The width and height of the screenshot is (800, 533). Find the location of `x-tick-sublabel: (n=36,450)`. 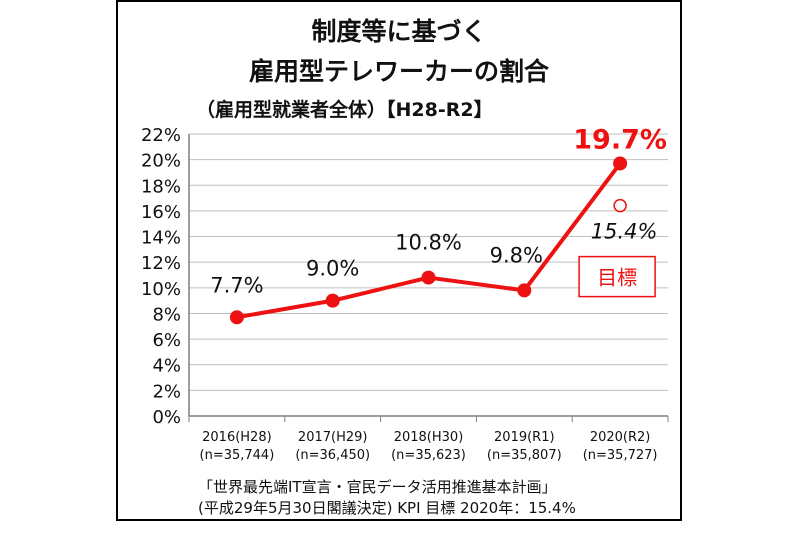

x-tick-sublabel: (n=36,450) is located at coordinates (332, 455).